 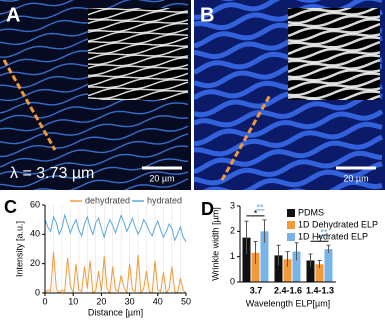 What do you see at coordinates (130, 301) in the screenshot?
I see `x-tick-label: 30` at bounding box center [130, 301].